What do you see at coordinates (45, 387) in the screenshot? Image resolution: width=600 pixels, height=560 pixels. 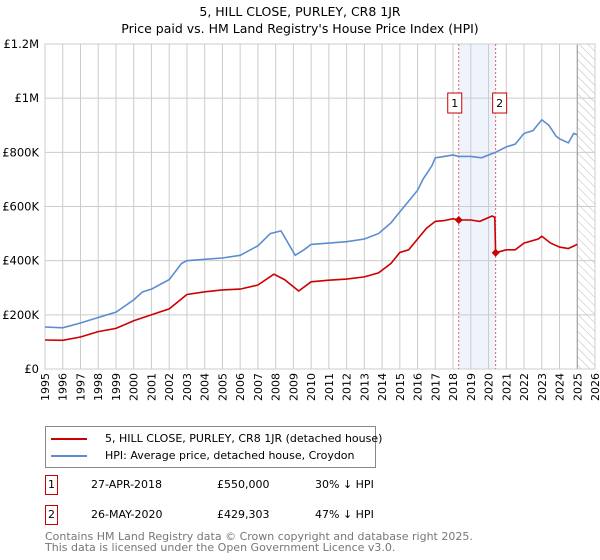 I see `x-tick-label: 1995` at bounding box center [45, 387].